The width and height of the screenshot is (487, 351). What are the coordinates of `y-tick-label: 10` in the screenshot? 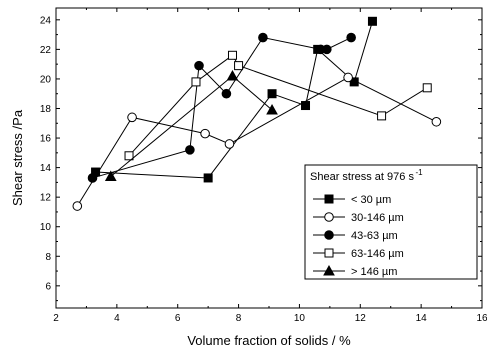 It's located at (46, 227).